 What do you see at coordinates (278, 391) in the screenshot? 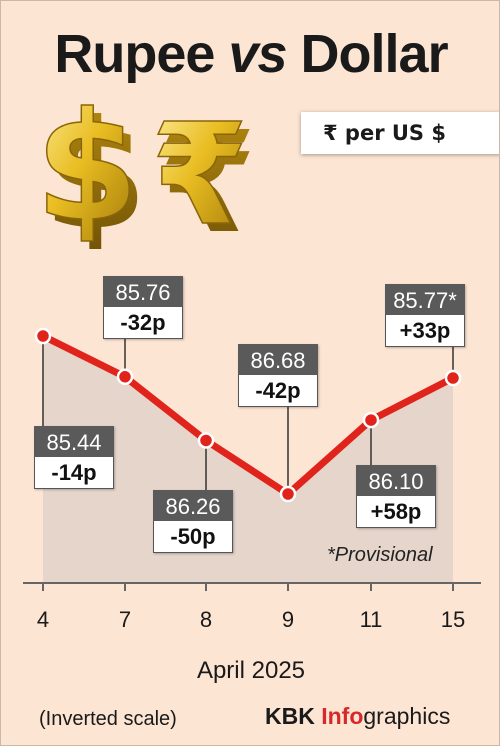
I see `change-label: -42p` at bounding box center [278, 391].